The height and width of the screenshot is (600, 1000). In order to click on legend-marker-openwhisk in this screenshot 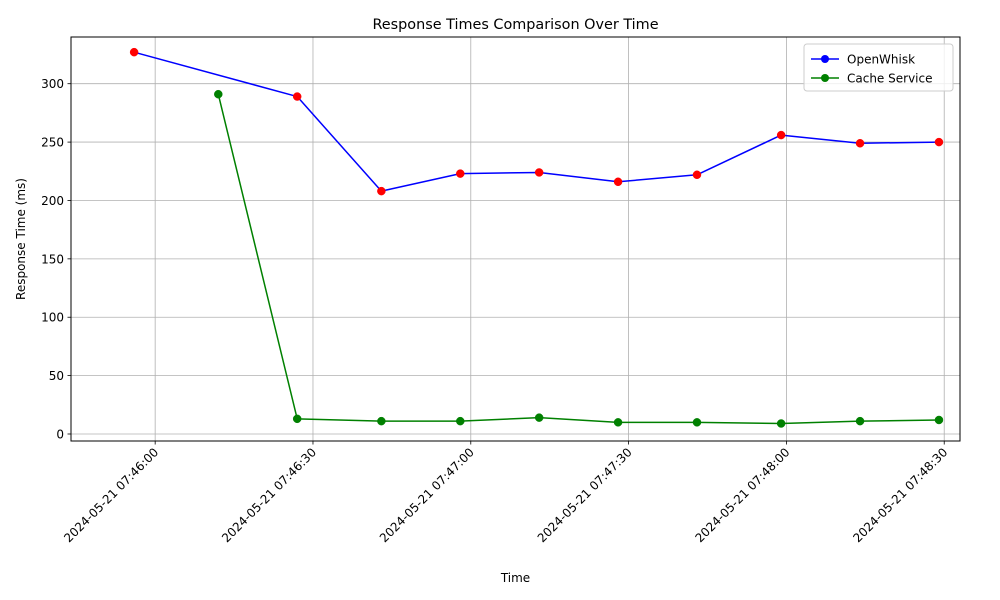, I will do `click(825, 59)`.